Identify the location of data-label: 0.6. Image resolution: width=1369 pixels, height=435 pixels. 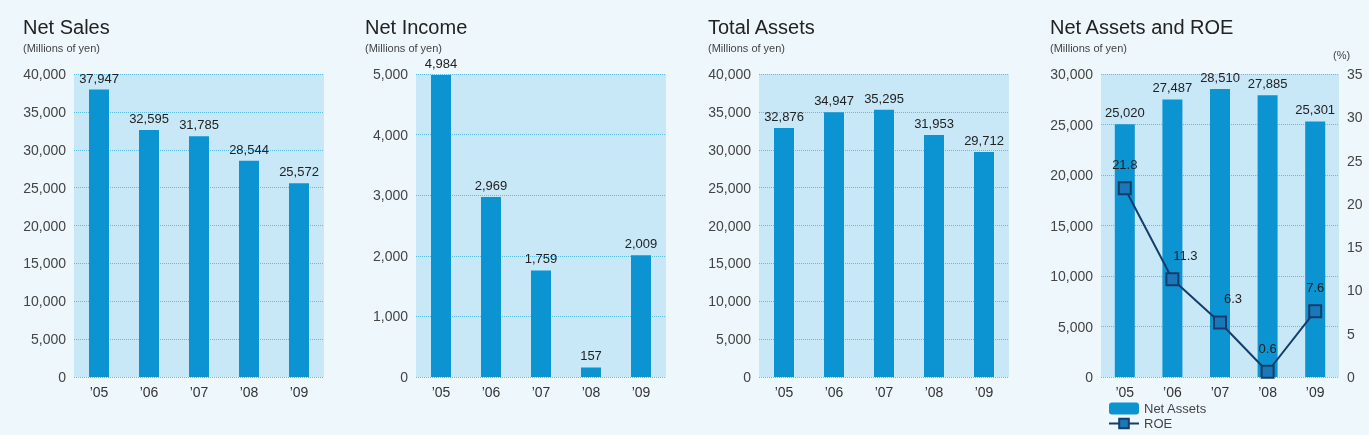
(1267, 348).